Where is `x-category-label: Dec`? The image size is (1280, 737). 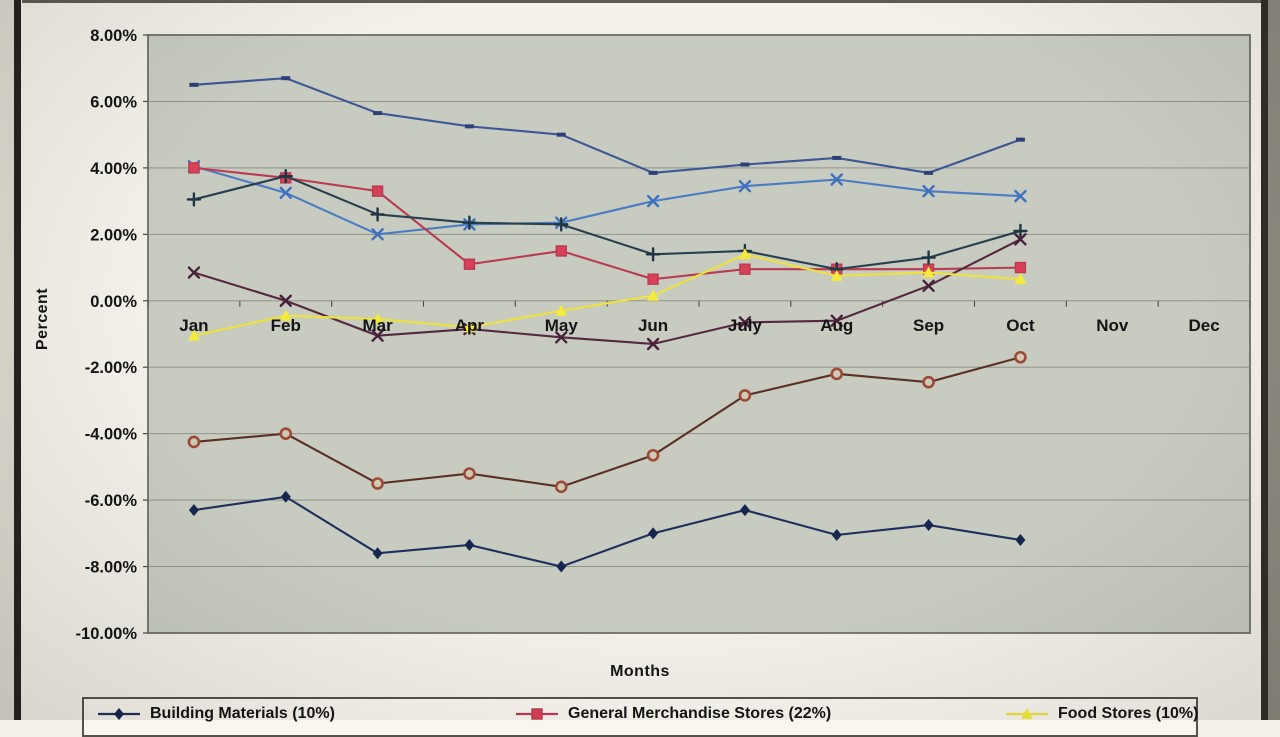 x-category-label: Dec is located at coordinates (1203, 325).